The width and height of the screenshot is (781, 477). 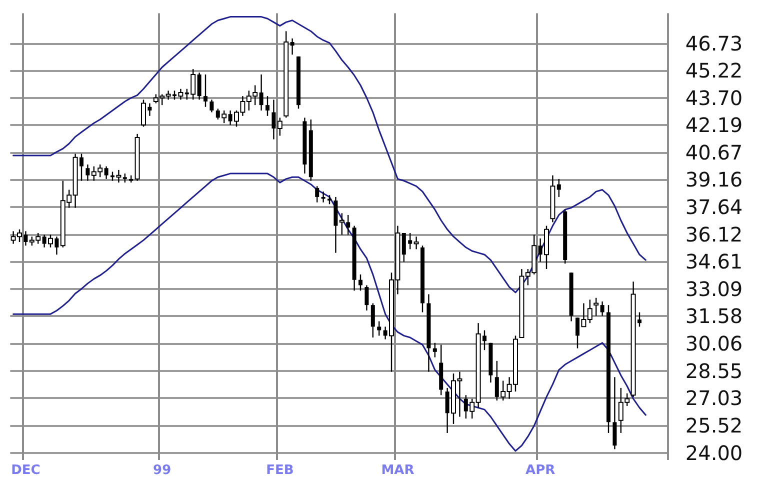 What do you see at coordinates (714, 289) in the screenshot?
I see `y-tick-label: 33.09` at bounding box center [714, 289].